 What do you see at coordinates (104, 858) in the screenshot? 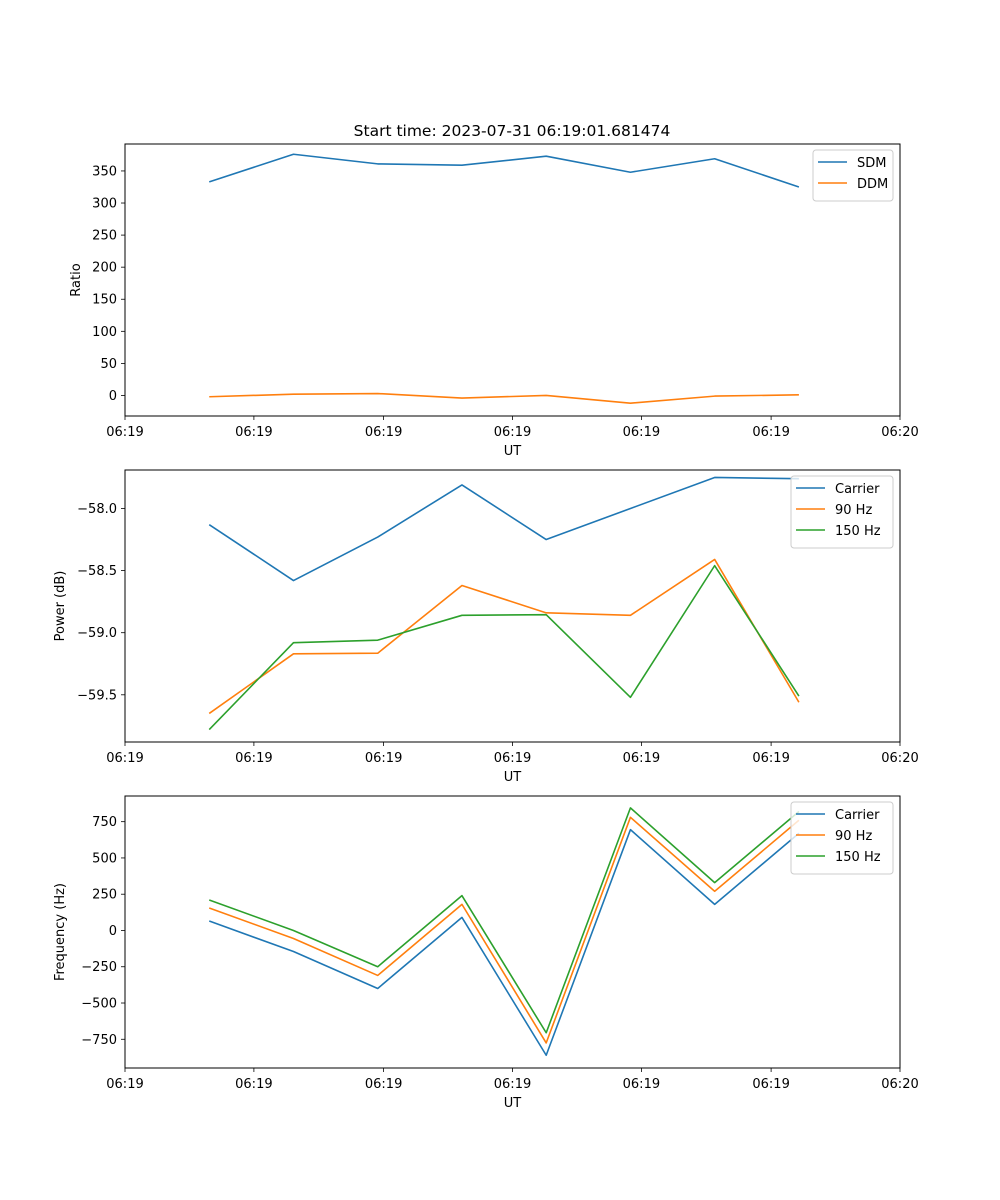
I see `y-tick-label: 500` at bounding box center [104, 858].